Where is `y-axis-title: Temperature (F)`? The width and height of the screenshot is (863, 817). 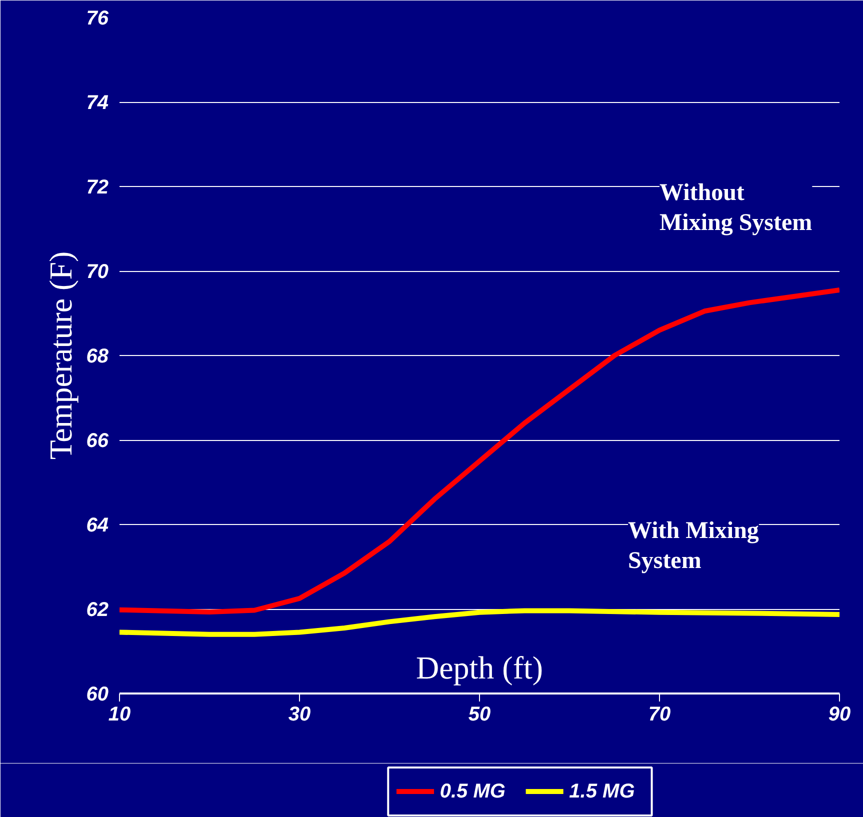
y-axis-title: Temperature (F) is located at coordinates (60, 355).